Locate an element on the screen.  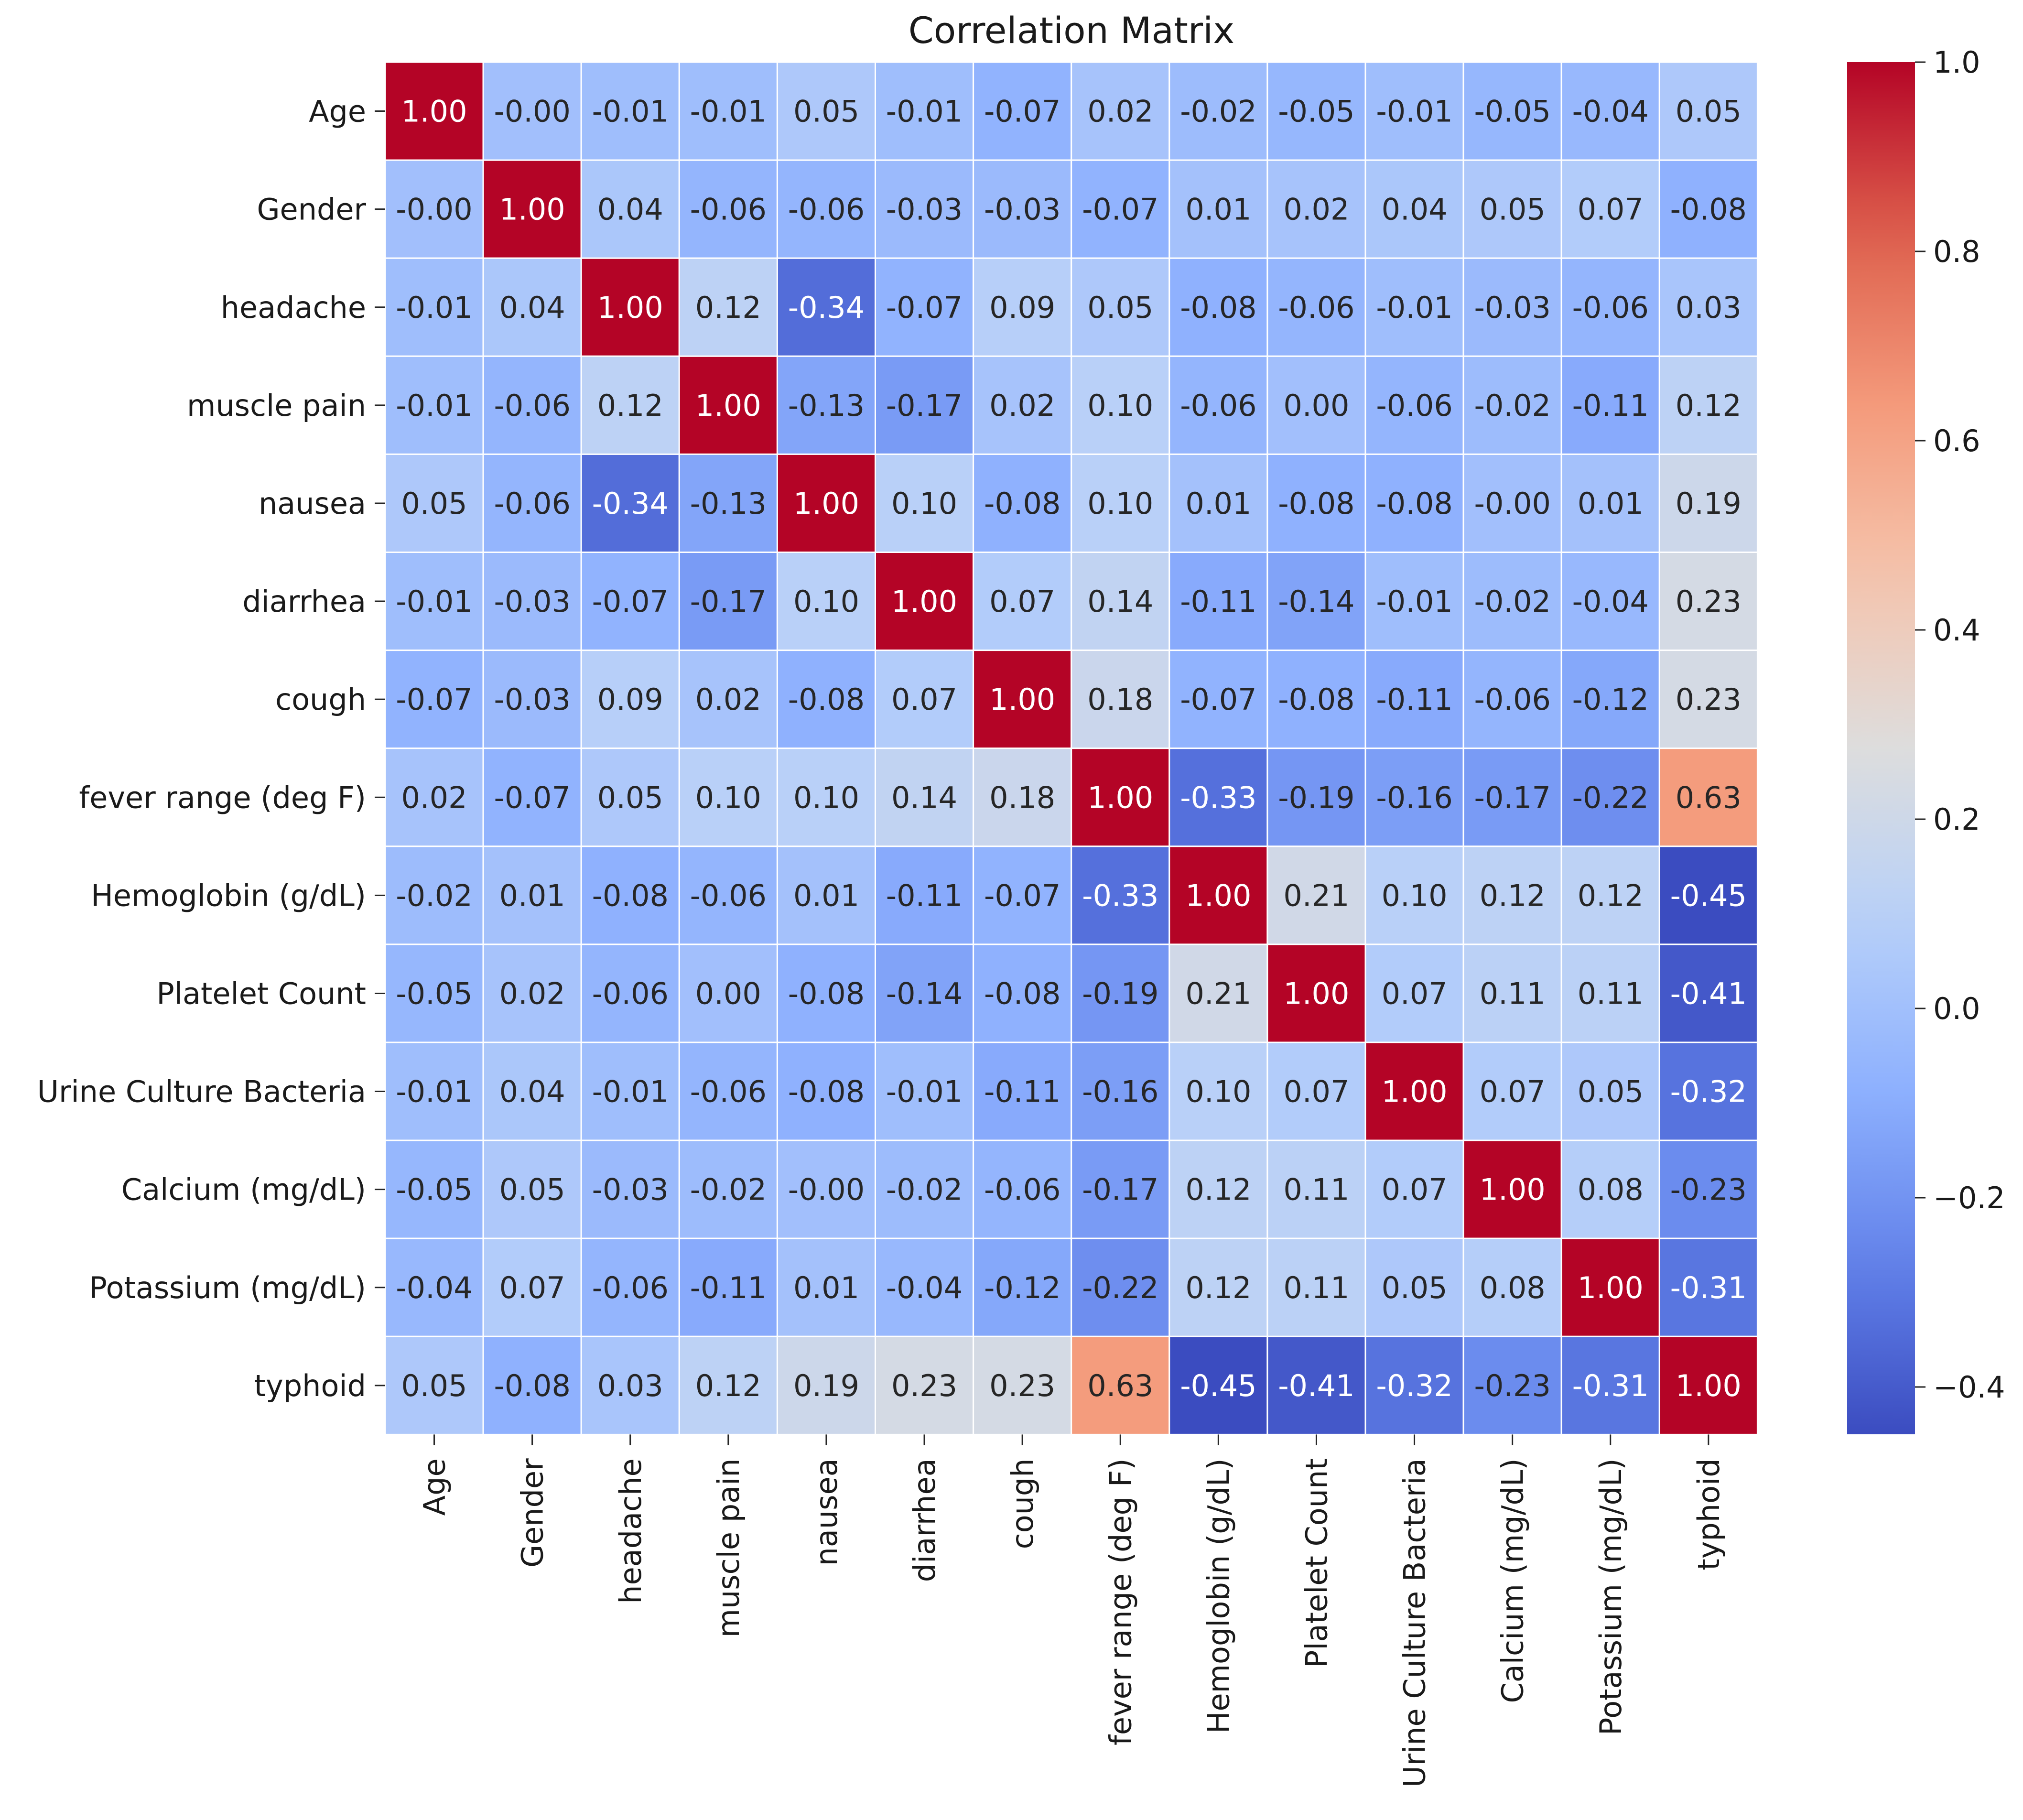
chart-title: Correlation Matrix is located at coordinates (1072, 30).